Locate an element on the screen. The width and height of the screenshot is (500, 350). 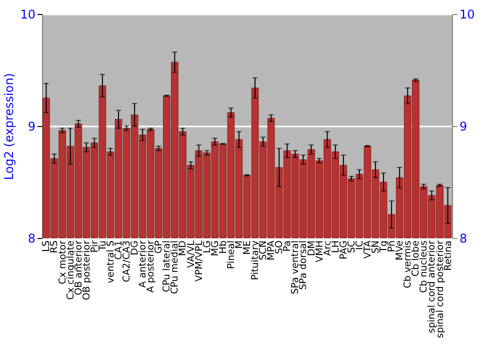
x-tick-label: ME is located at coordinates (247, 247).